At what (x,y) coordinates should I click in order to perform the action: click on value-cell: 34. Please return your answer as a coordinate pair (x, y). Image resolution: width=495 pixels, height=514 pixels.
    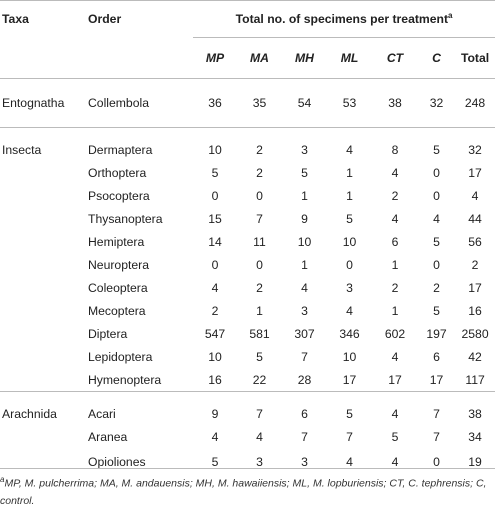
    Looking at the image, I should click on (475, 436).